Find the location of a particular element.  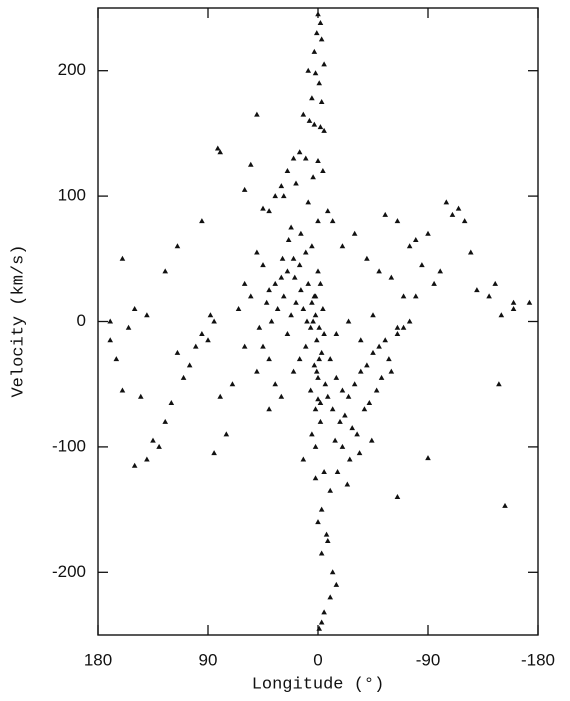

x-tick-label: -90 is located at coordinates (428, 659).